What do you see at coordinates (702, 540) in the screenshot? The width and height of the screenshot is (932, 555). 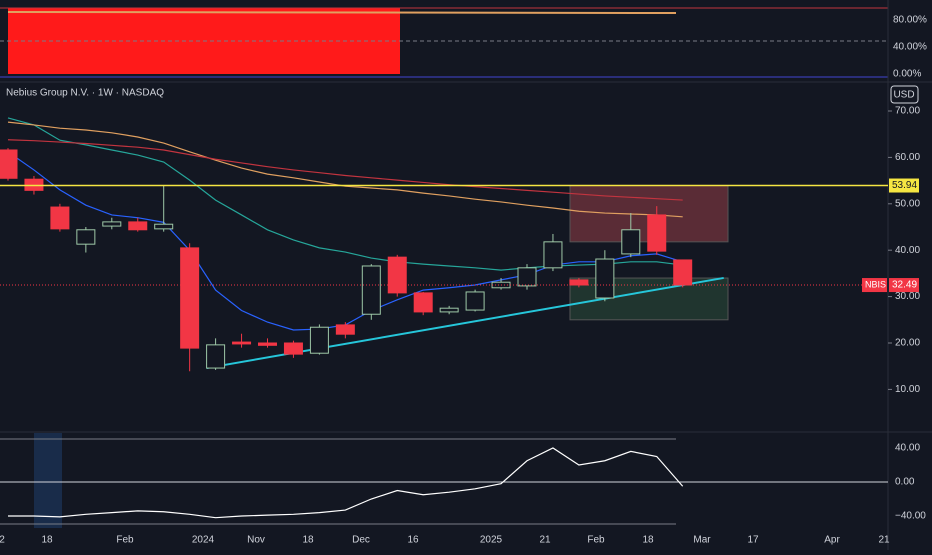 I see `x-tick-label: Mar` at bounding box center [702, 540].